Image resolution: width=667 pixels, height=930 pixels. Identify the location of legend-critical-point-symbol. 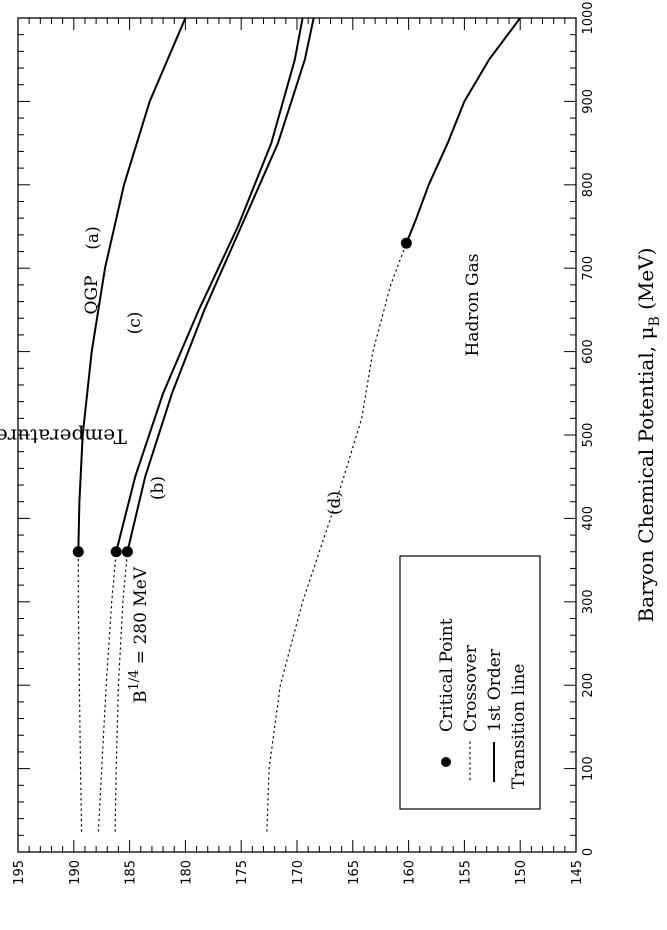
(446, 762).